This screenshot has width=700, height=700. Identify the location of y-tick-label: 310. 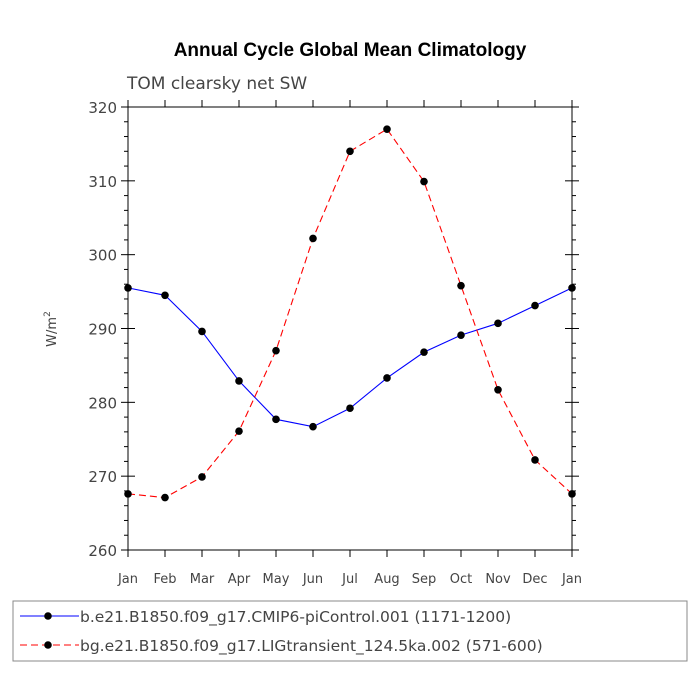
(102, 182).